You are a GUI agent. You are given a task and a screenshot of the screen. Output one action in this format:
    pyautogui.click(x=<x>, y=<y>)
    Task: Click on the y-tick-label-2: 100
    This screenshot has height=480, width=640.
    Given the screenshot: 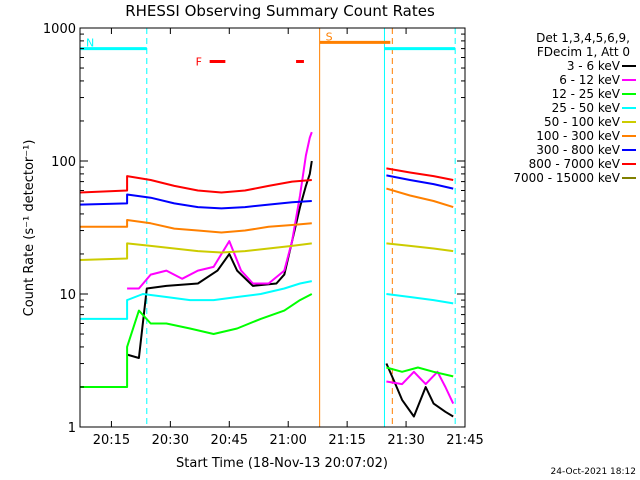 What is the action you would take?
    pyautogui.click(x=63, y=162)
    